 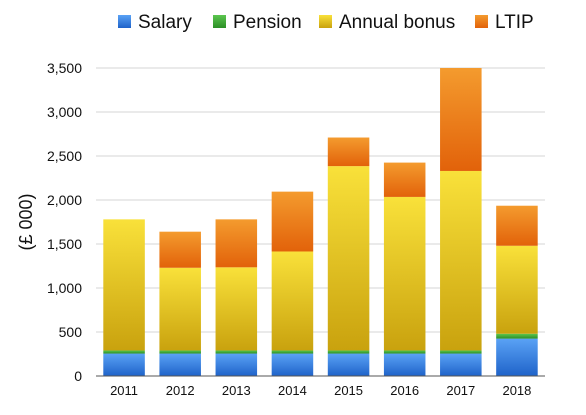 I want to click on legend-swatch-annual-bonus, so click(x=325, y=21).